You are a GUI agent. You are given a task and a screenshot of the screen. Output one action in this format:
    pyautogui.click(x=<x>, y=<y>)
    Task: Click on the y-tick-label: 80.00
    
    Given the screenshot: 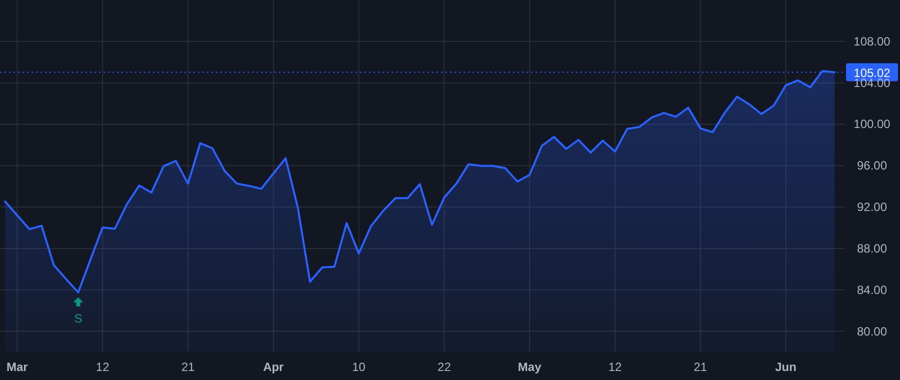 What is the action you would take?
    pyautogui.click(x=872, y=331)
    